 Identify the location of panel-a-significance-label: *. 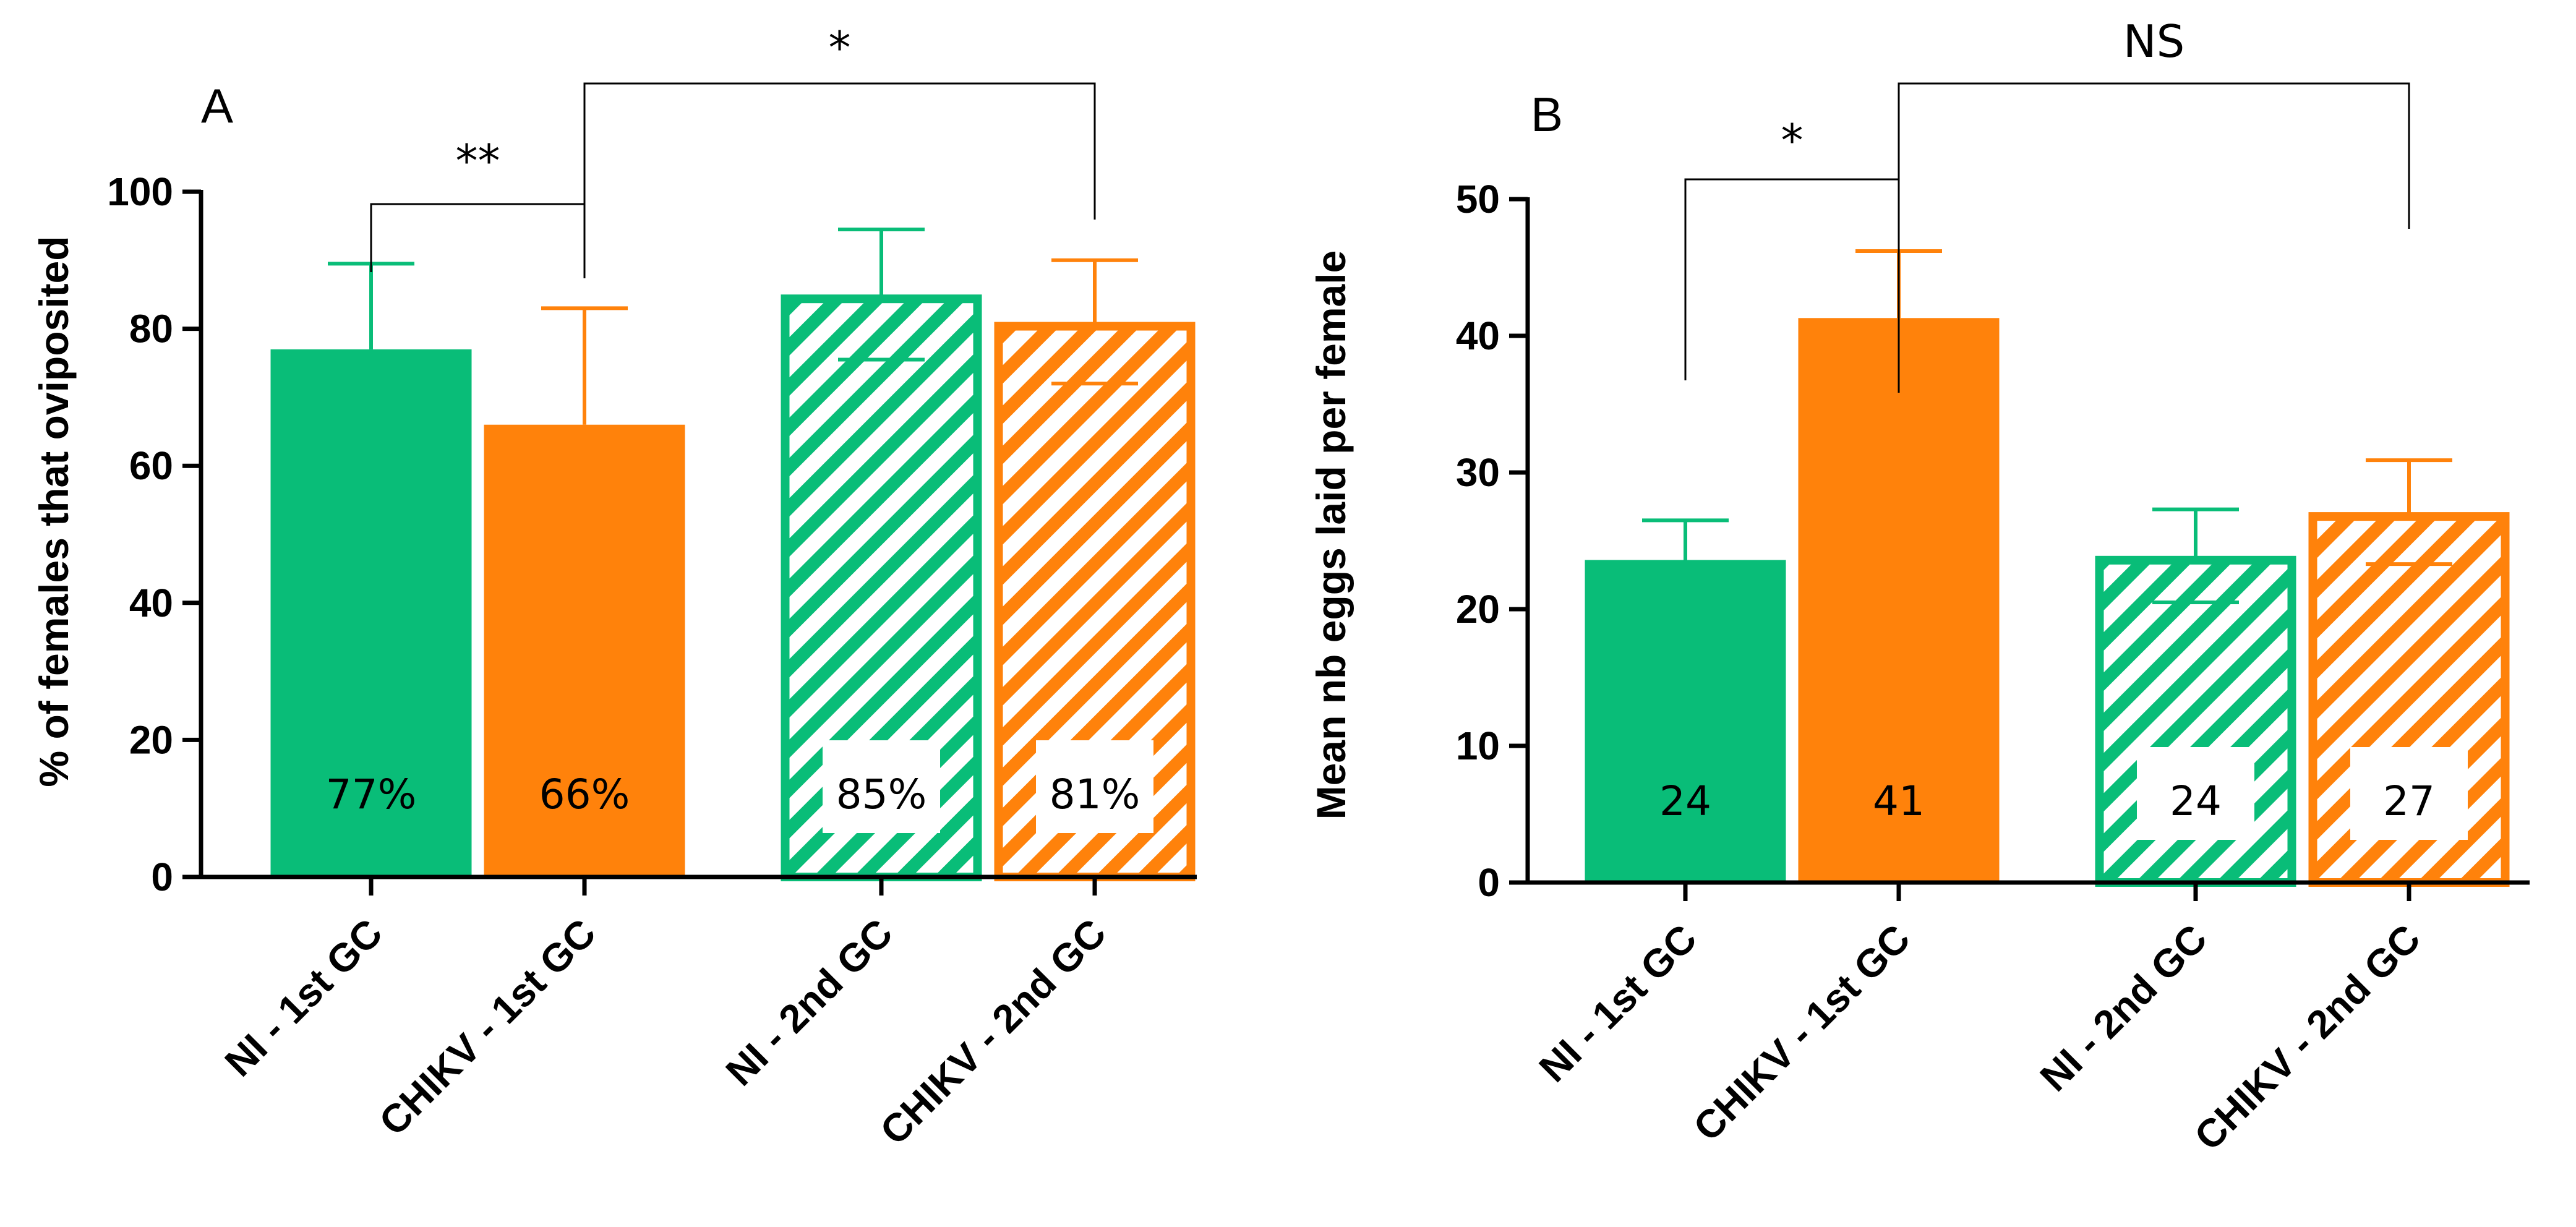
(840, 48).